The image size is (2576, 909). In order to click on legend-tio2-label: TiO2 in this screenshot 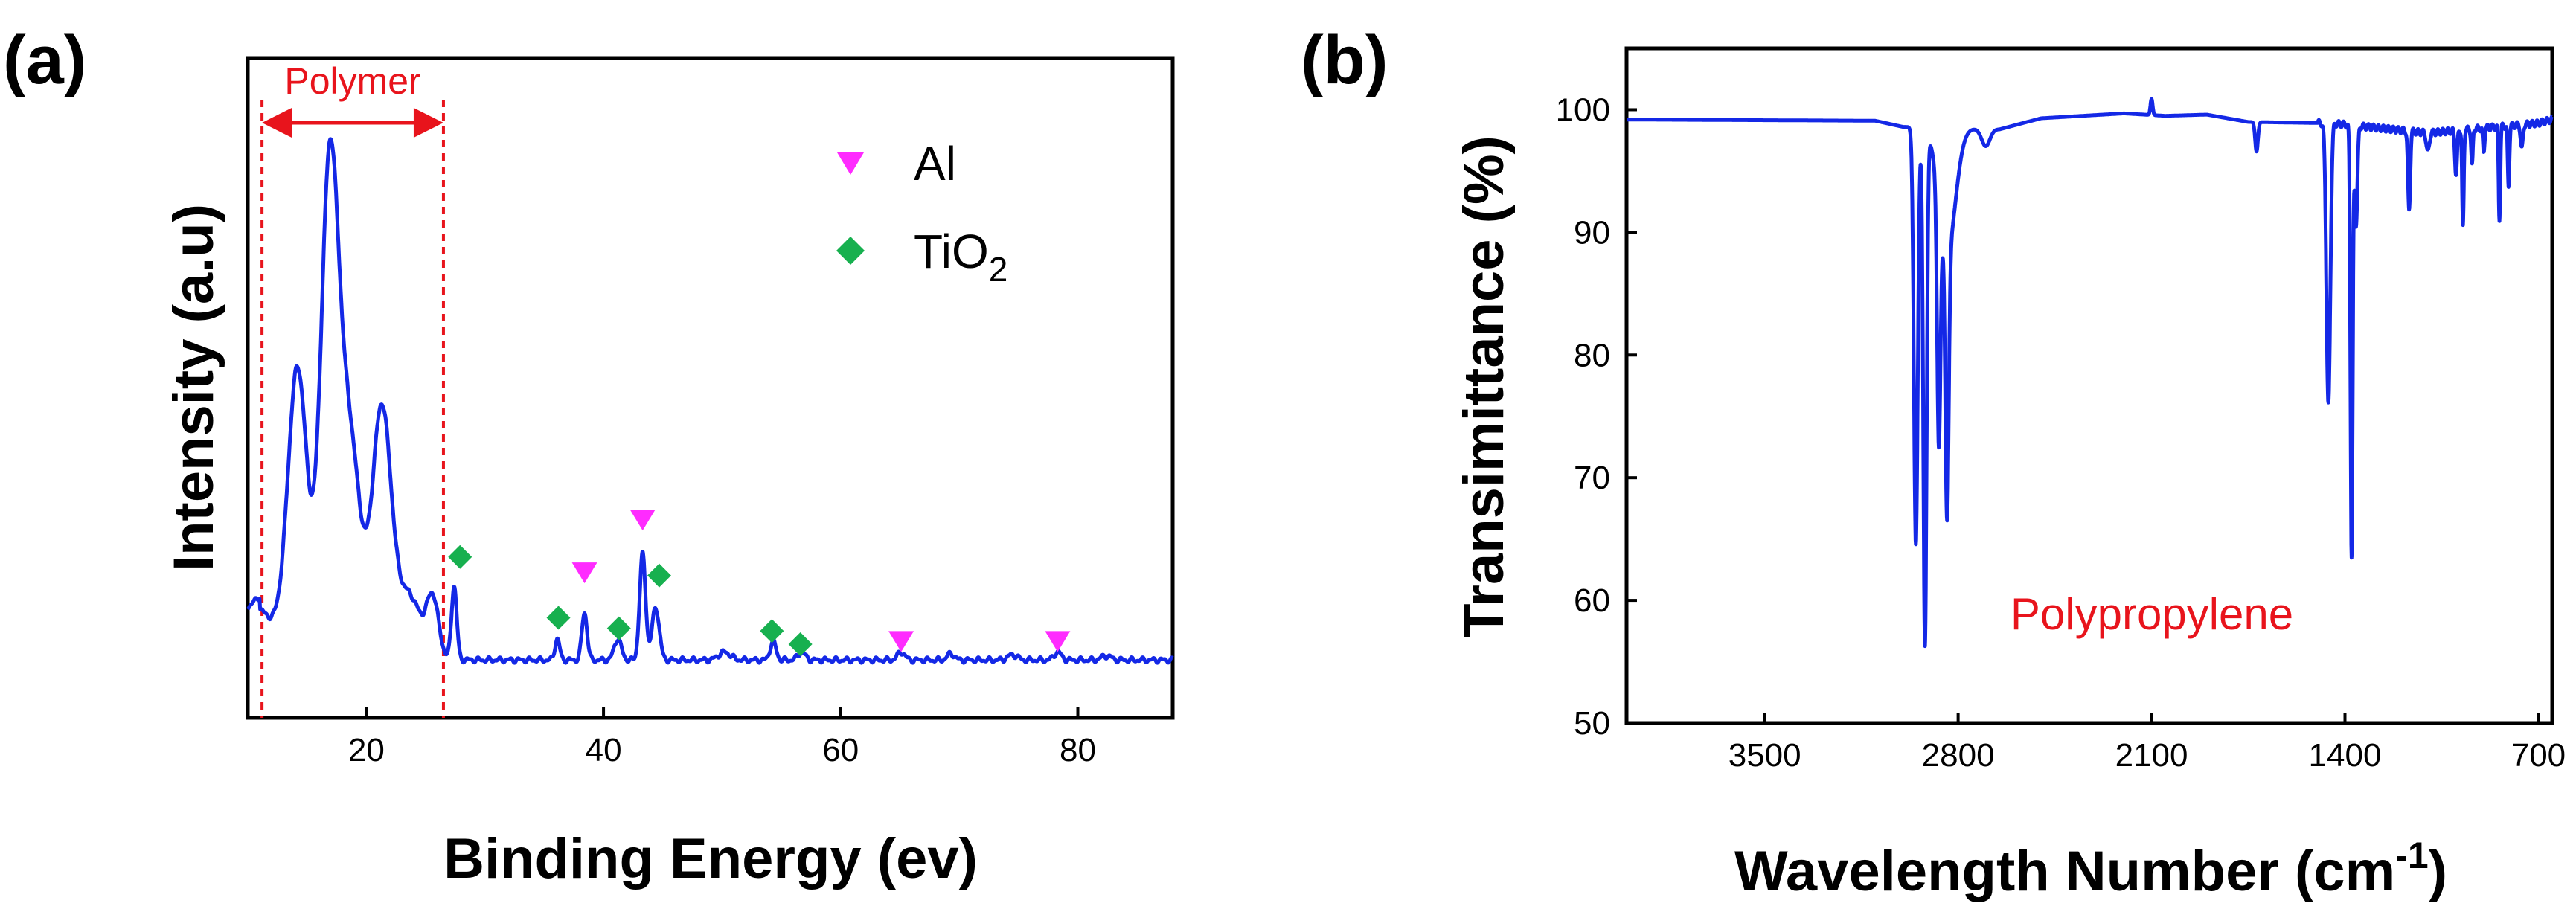, I will do `click(961, 257)`.